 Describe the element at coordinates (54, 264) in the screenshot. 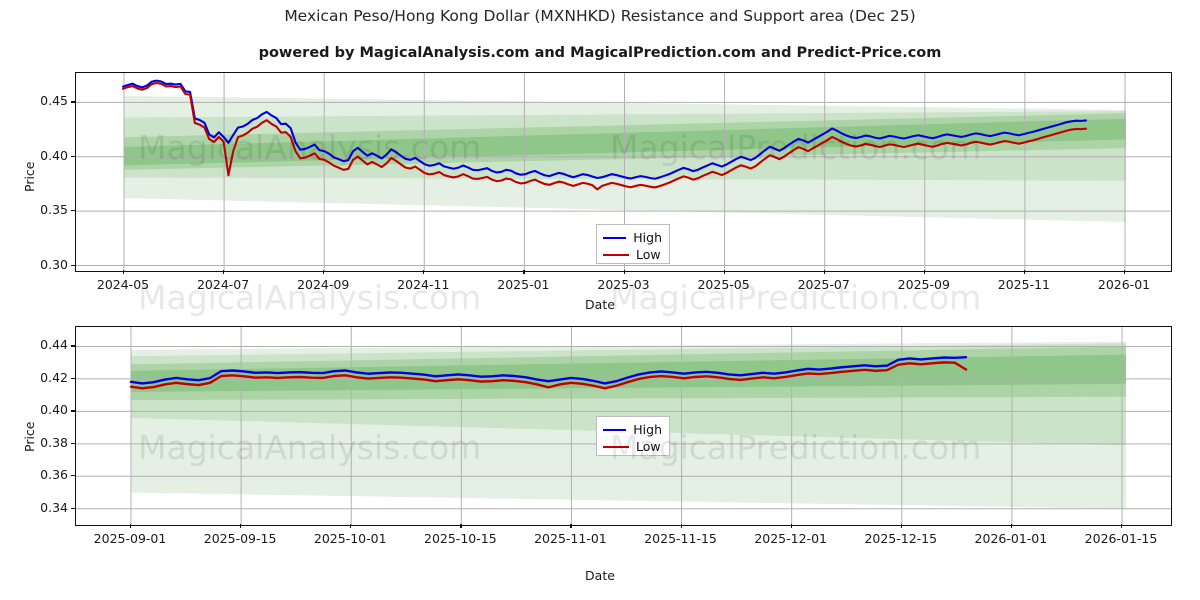

I see `y-tick-label: 0.30` at that location.